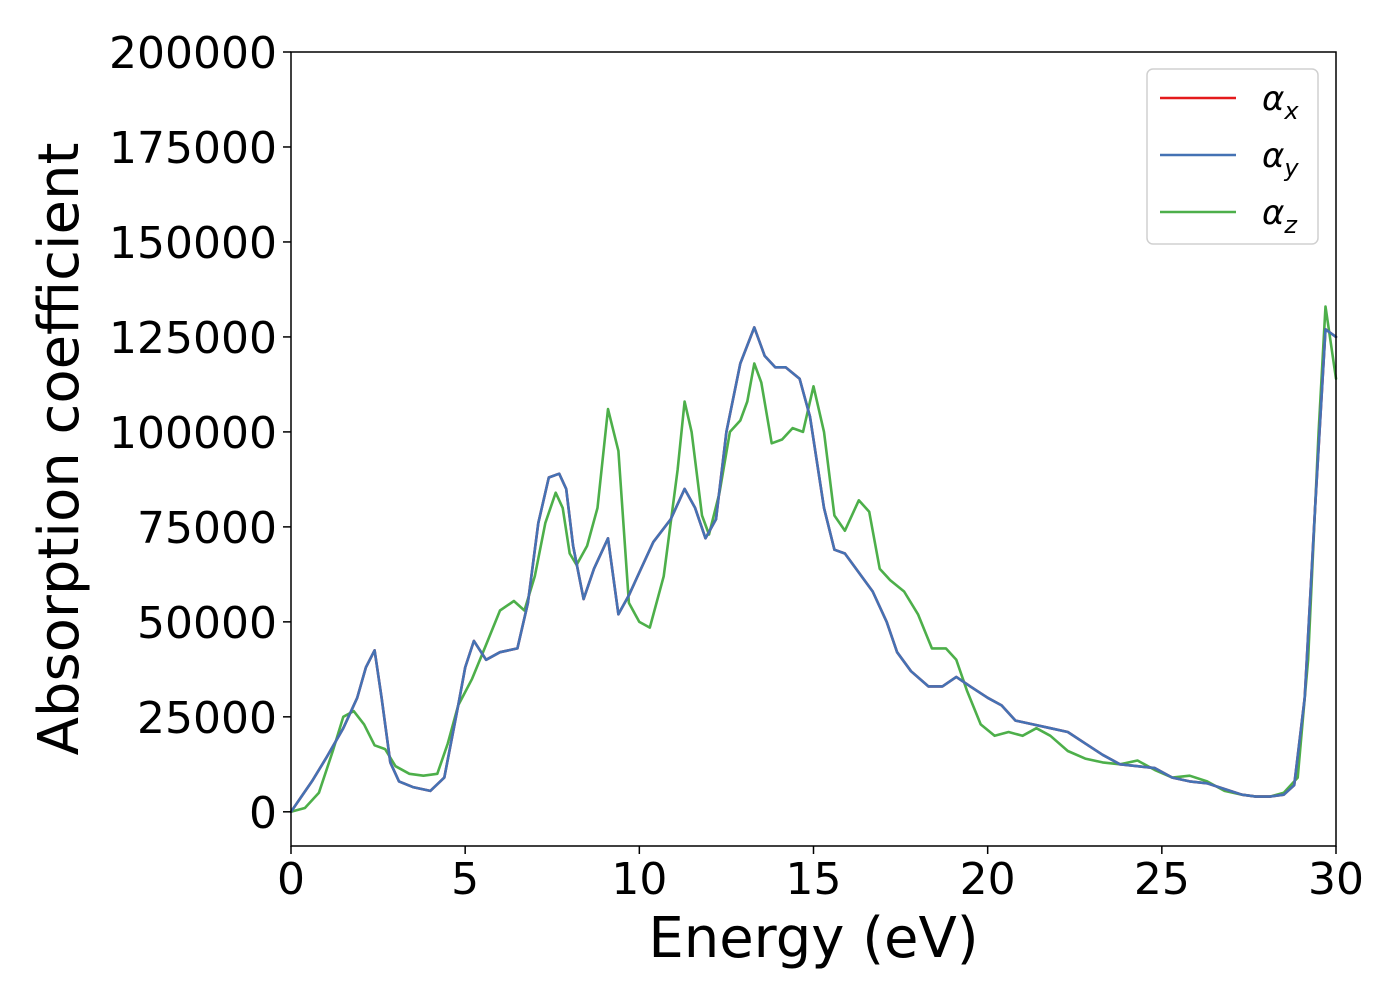 The height and width of the screenshot is (1000, 1400). What do you see at coordinates (1162, 879) in the screenshot?
I see `x-tick-label: 25` at bounding box center [1162, 879].